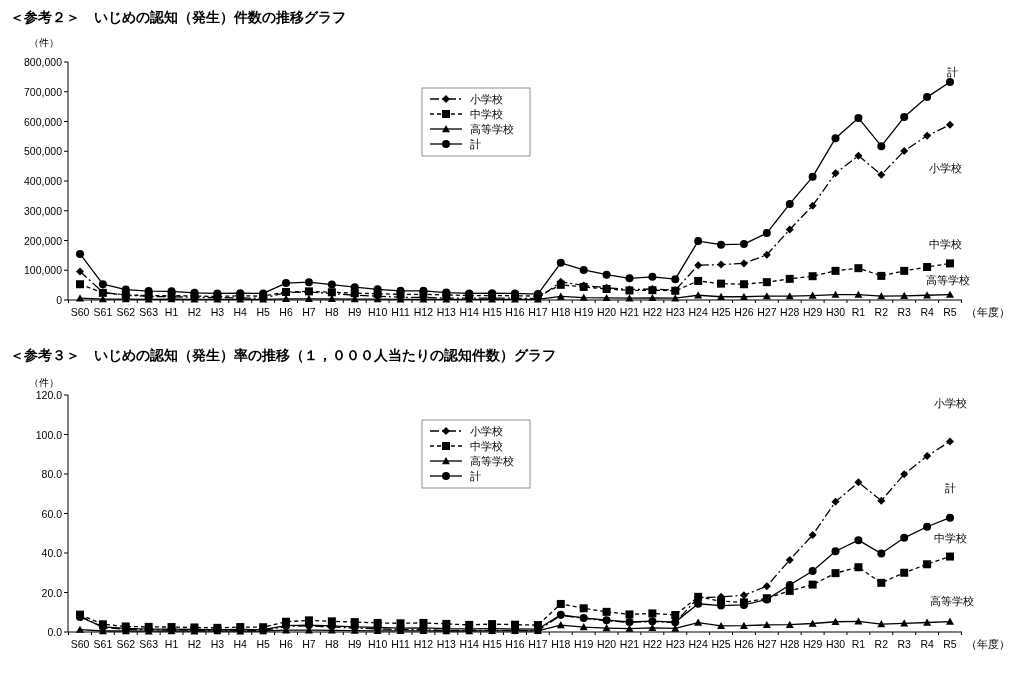  I want to click on y-tick-label: 400,000, so click(43, 181).